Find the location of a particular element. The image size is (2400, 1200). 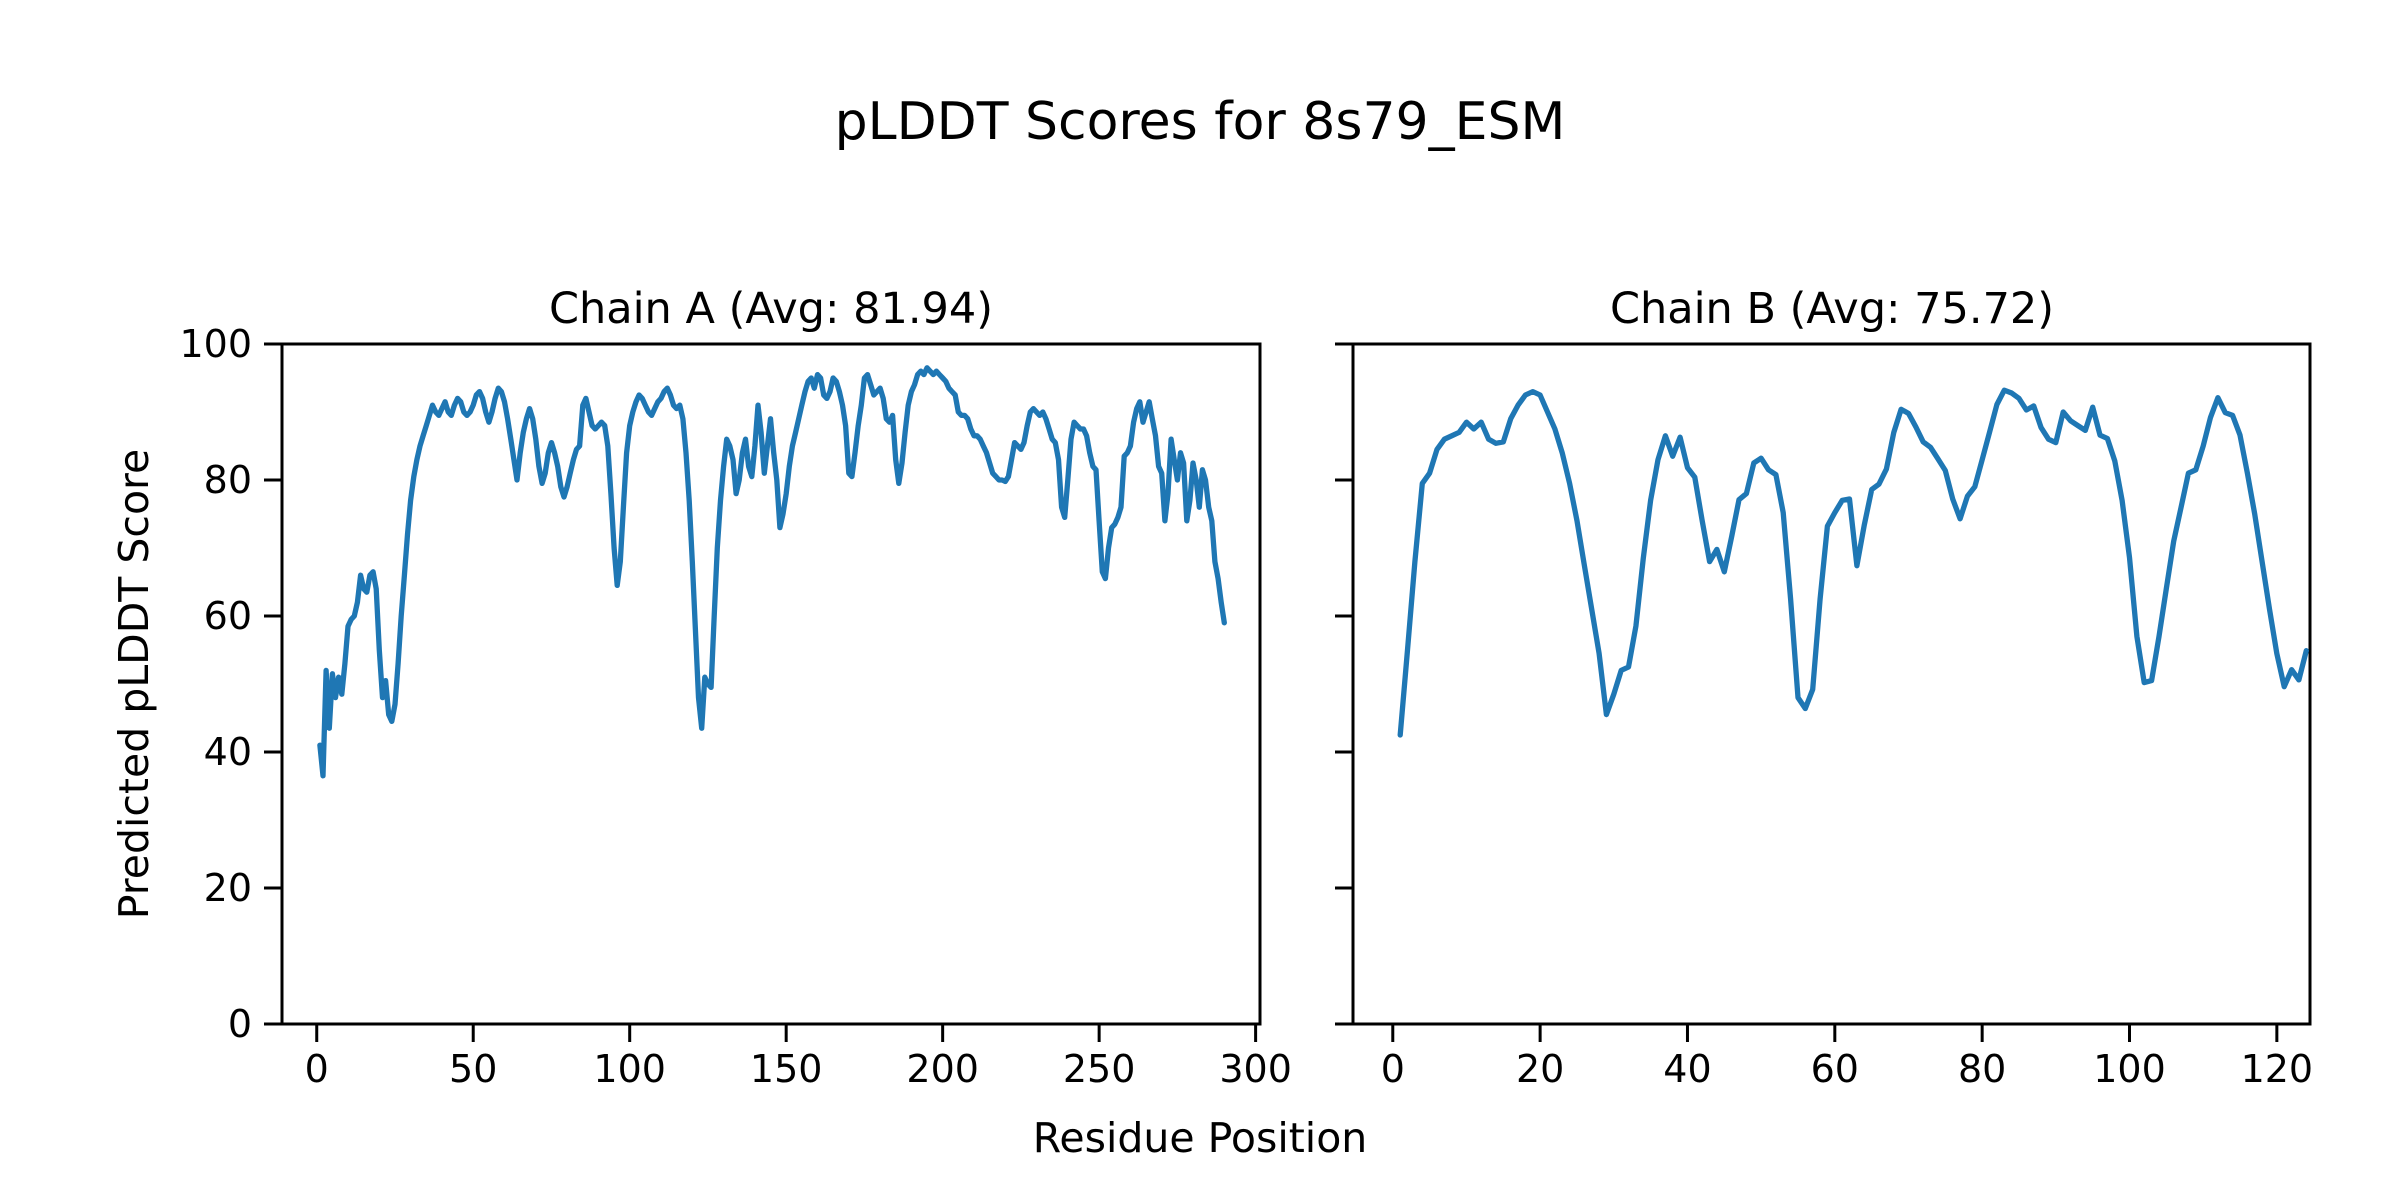

y-ticks-chain-a: 0 20 40 60 80 100 is located at coordinates (230, 684).